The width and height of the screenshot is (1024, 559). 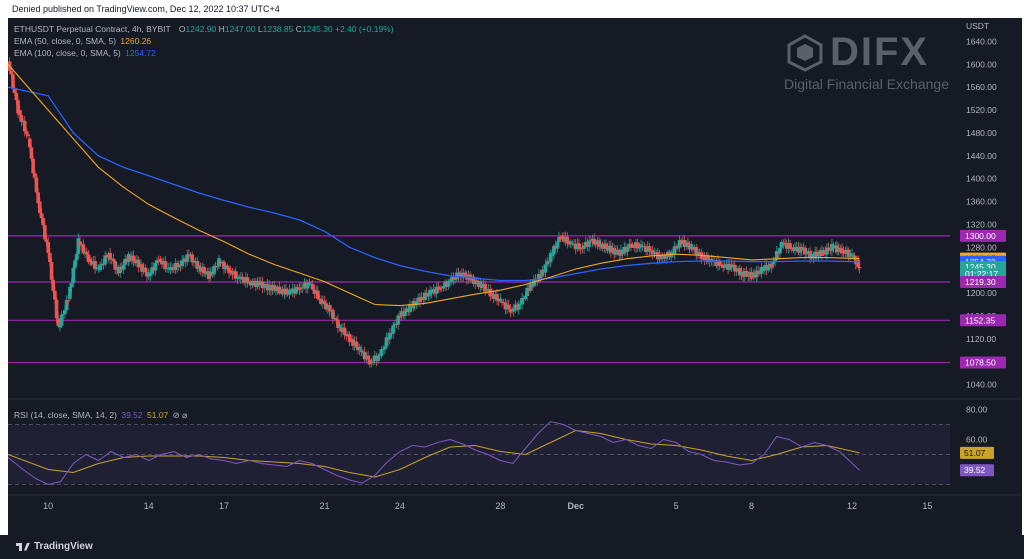 I want to click on tradingview-logo: TradingView, so click(x=54, y=546).